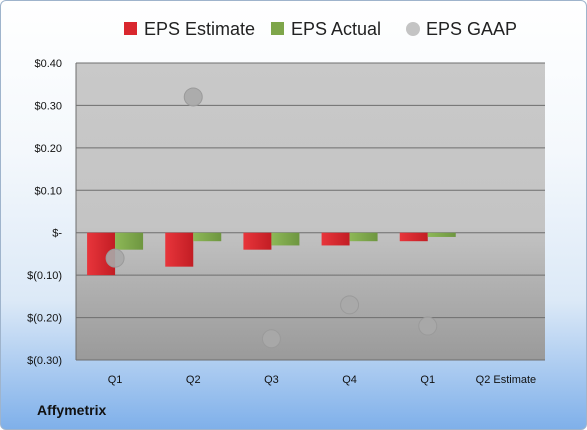 This screenshot has height=430, width=587. What do you see at coordinates (48, 64) in the screenshot?
I see `y-tick-label: $0.40` at bounding box center [48, 64].